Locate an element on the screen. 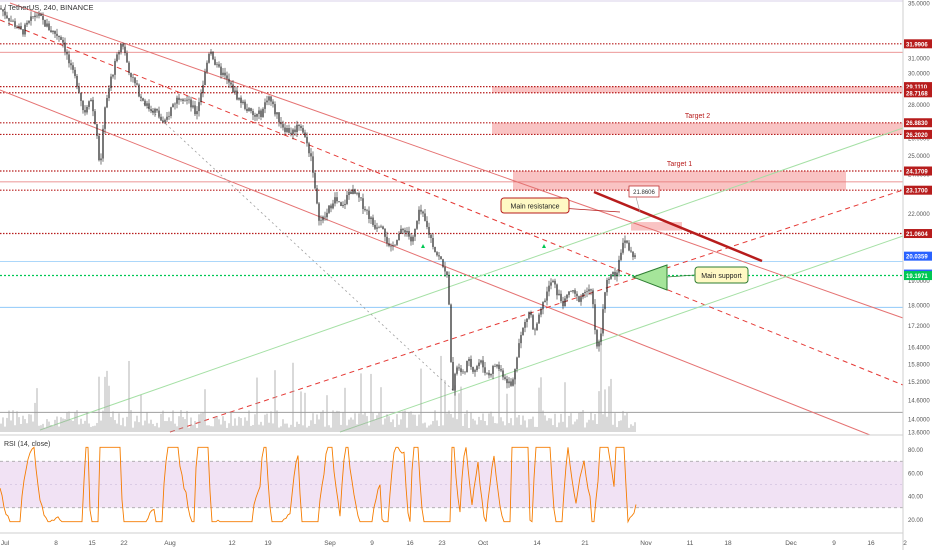 The image size is (932, 555). time-tick-label: 8 is located at coordinates (56, 543).